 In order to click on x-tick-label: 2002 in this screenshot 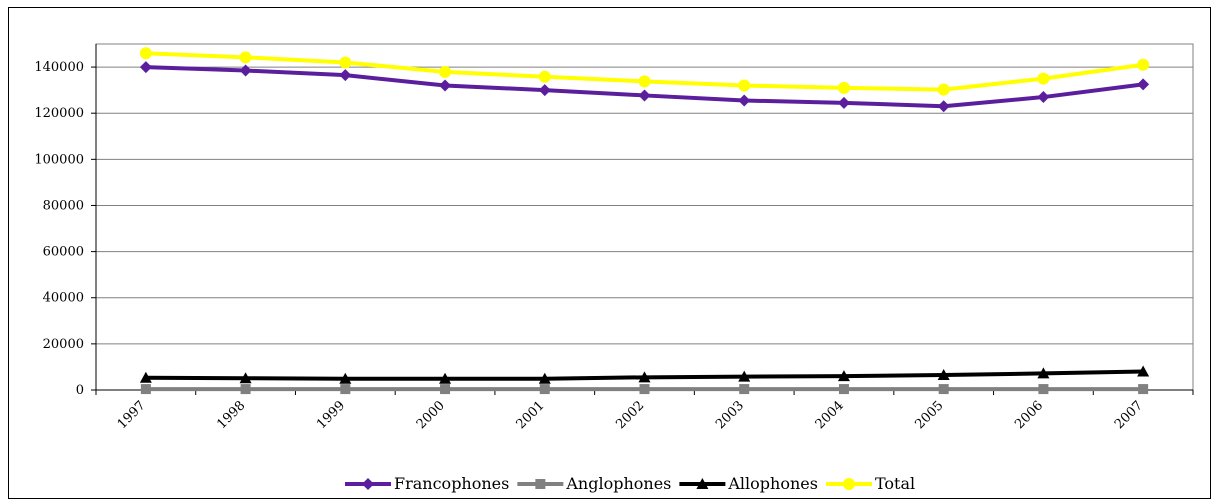, I will do `click(630, 415)`.